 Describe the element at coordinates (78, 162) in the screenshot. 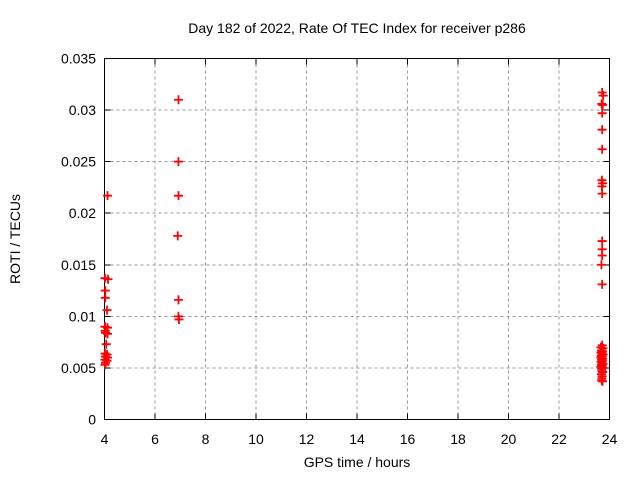

I see `y-tick-label: 0.025` at that location.